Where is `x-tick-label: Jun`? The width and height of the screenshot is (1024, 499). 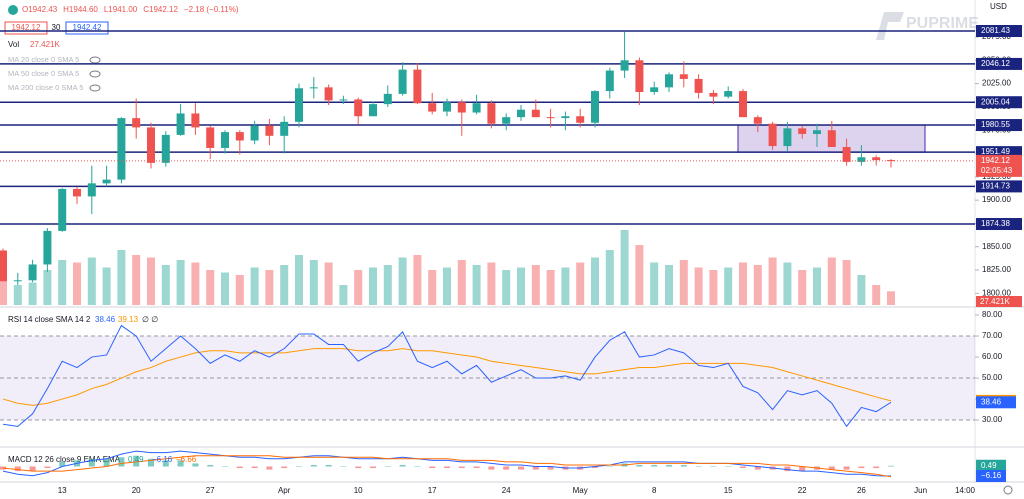
x-tick-label: Jun is located at coordinates (920, 490).